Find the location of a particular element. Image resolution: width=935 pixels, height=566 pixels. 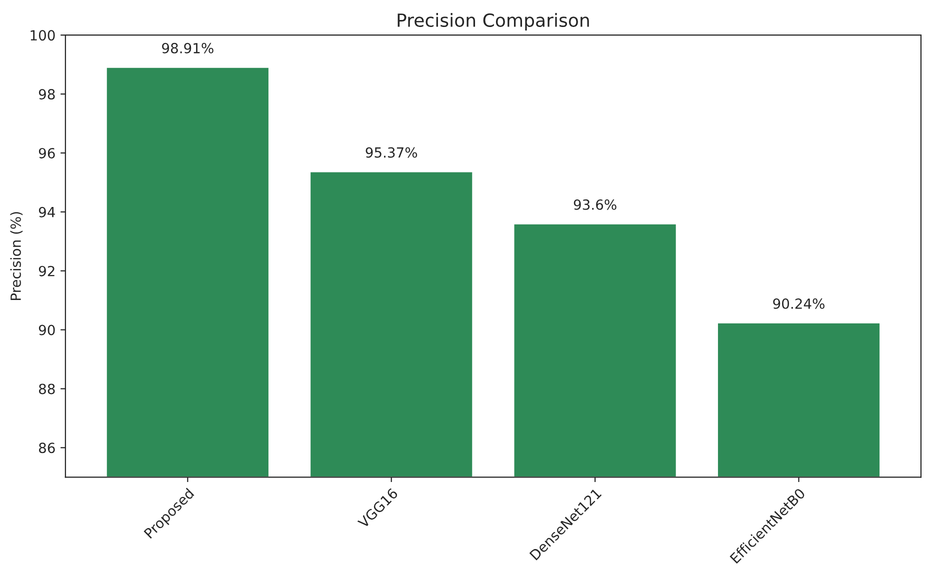

data-label: 90.24% is located at coordinates (798, 303).